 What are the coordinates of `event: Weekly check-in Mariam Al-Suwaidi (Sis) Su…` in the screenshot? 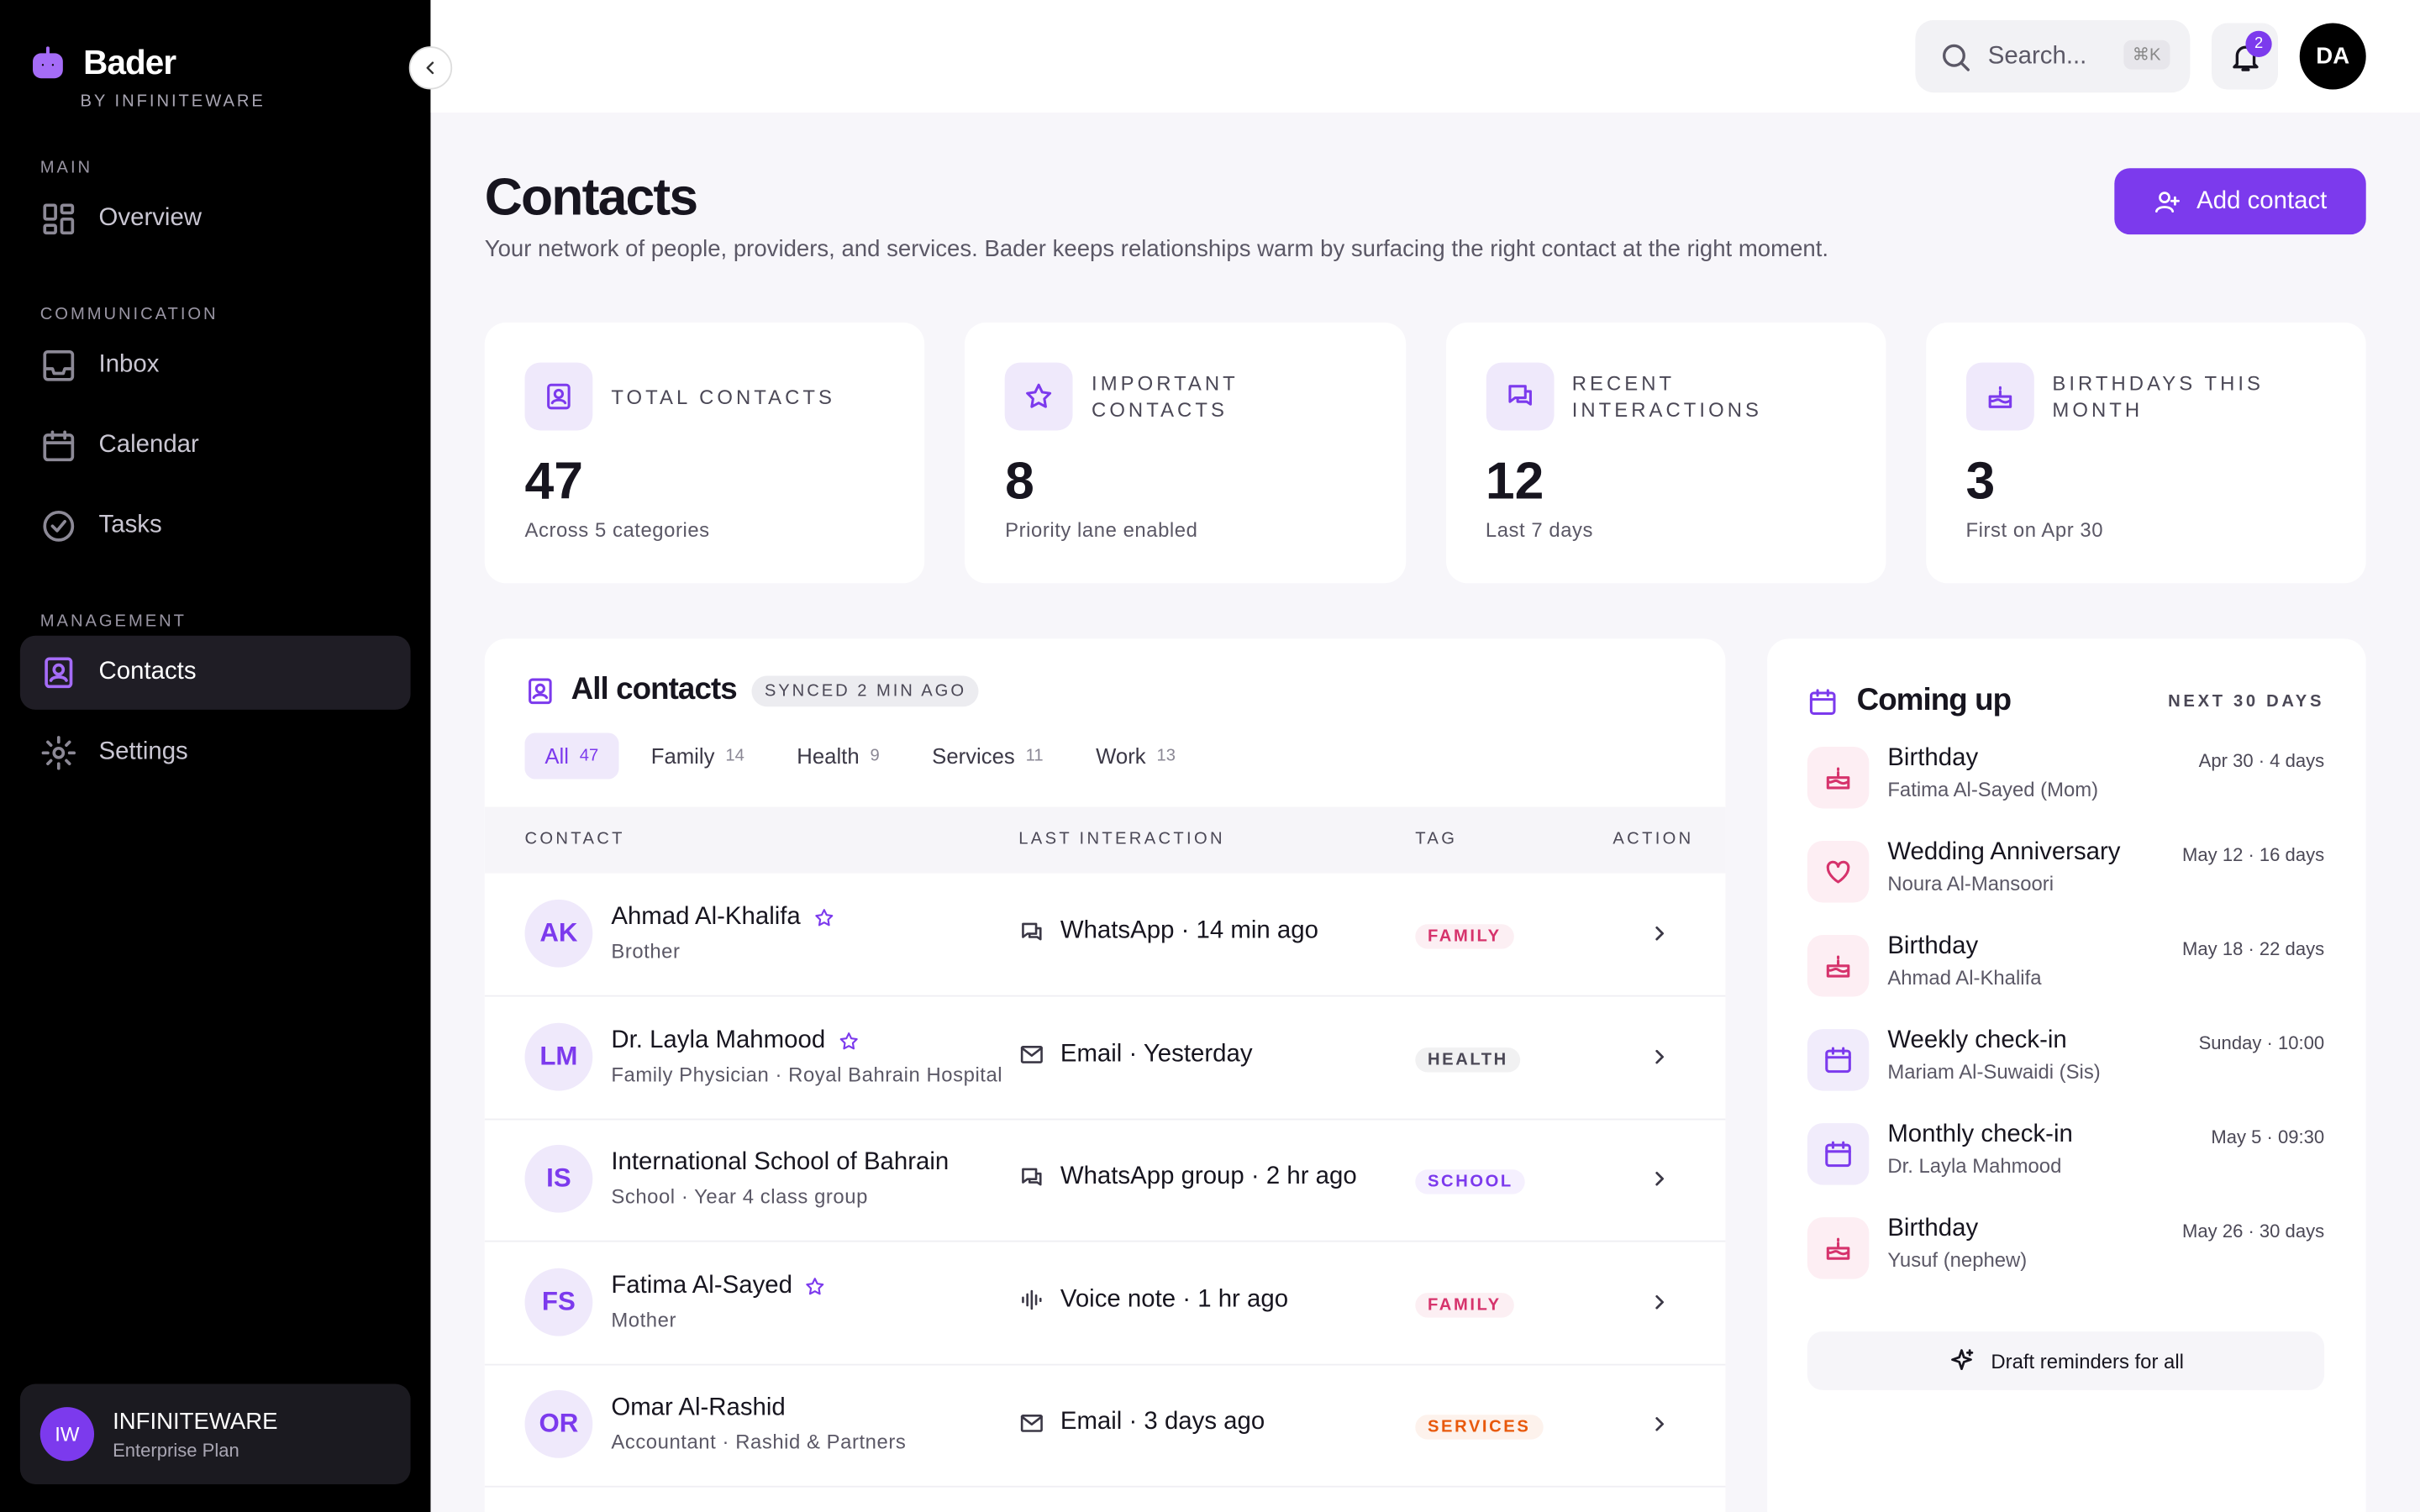 It's located at (2065, 1075).